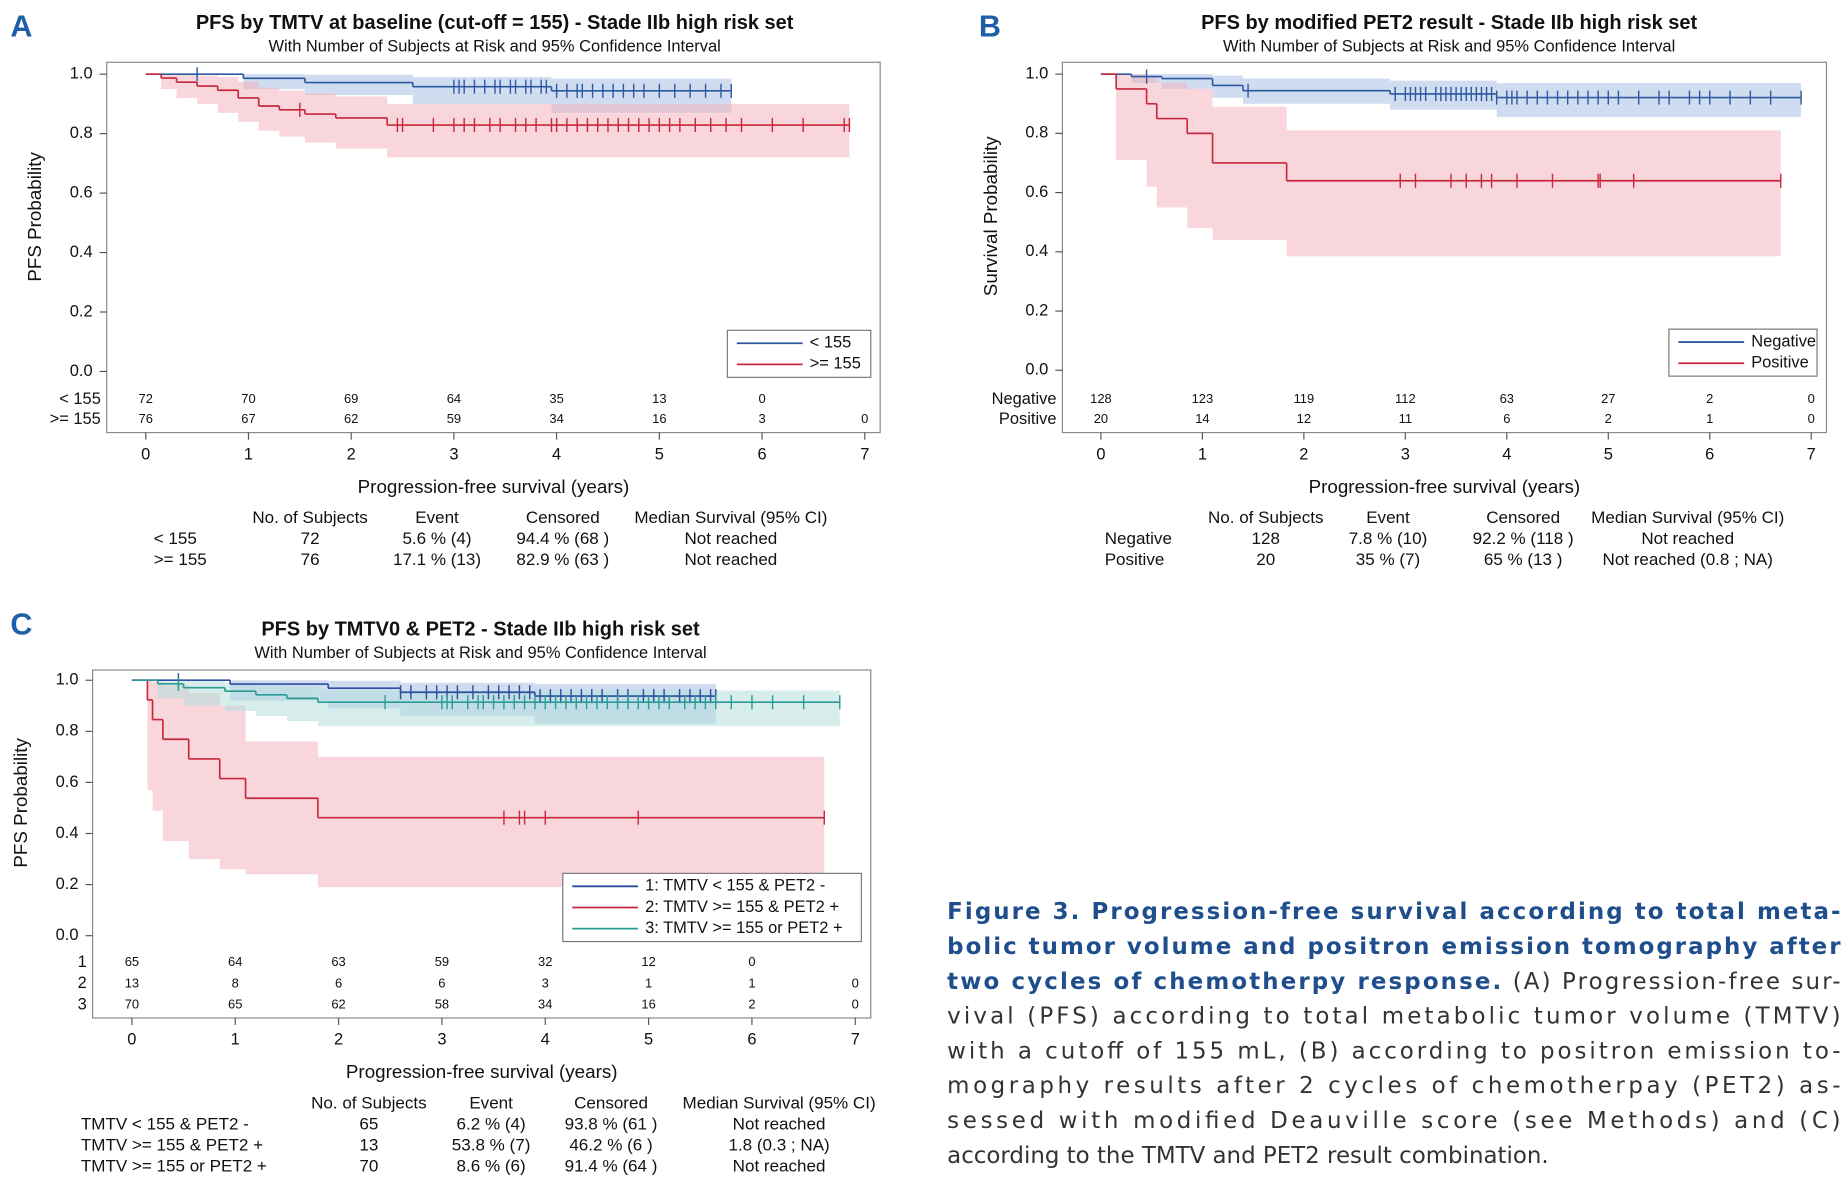 This screenshot has width=1845, height=1179. Describe the element at coordinates (235, 982) in the screenshot. I see `at-risk-count: 8` at that location.